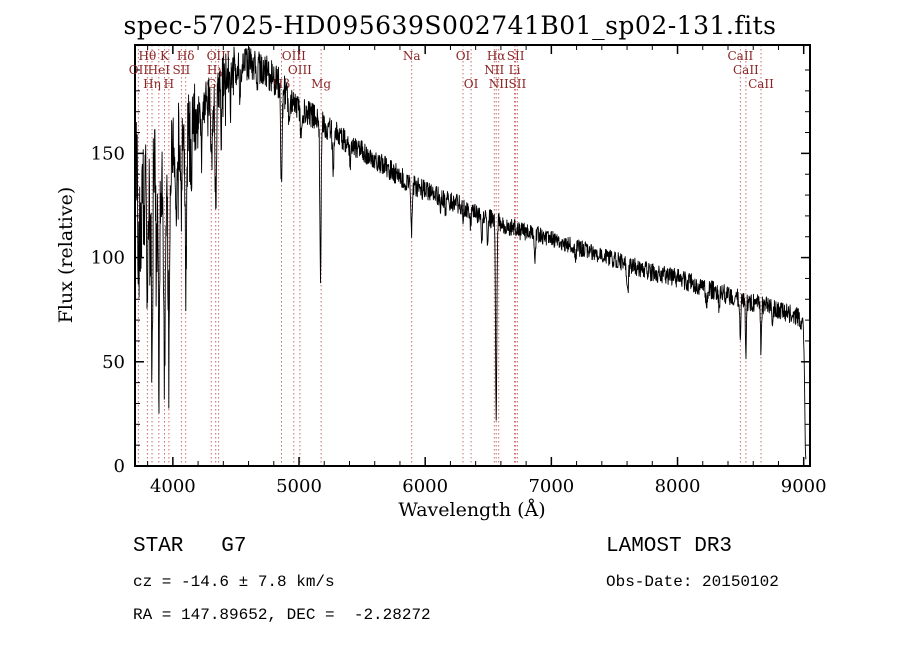 The image size is (900, 649). What do you see at coordinates (496, 56) in the screenshot?
I see `spectral-line-label: Hα` at bounding box center [496, 56].